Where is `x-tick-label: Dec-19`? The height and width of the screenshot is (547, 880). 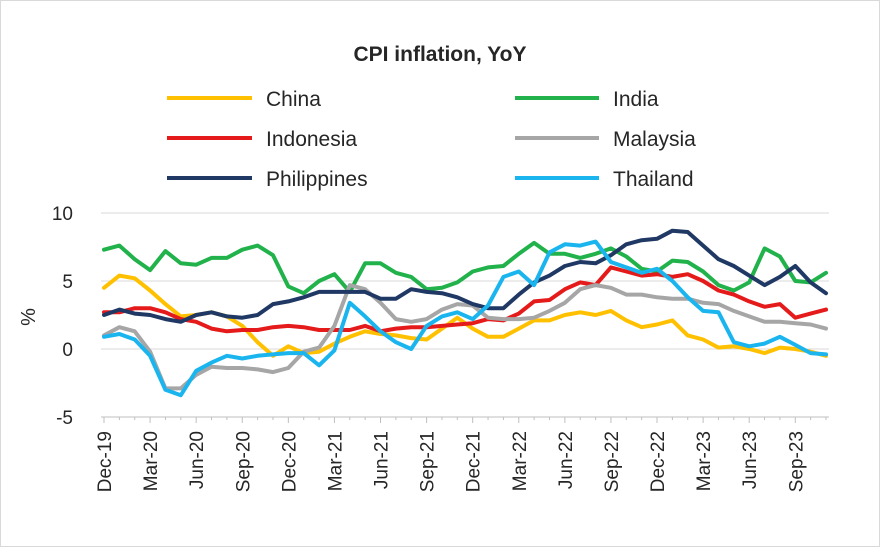 x-tick-label: Dec-19 is located at coordinates (105, 461).